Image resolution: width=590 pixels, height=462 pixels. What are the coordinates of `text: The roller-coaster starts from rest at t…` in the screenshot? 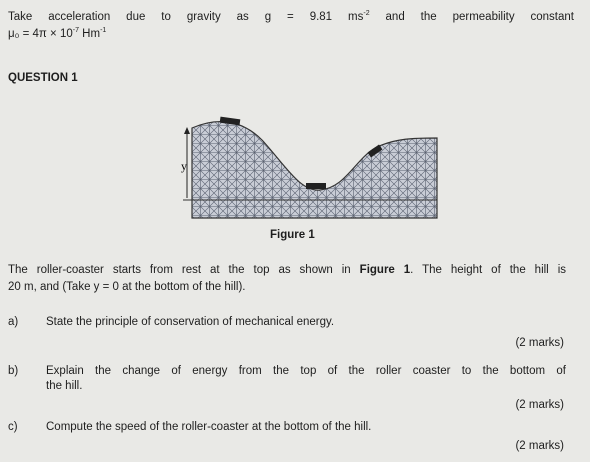 It's located at (179, 270).